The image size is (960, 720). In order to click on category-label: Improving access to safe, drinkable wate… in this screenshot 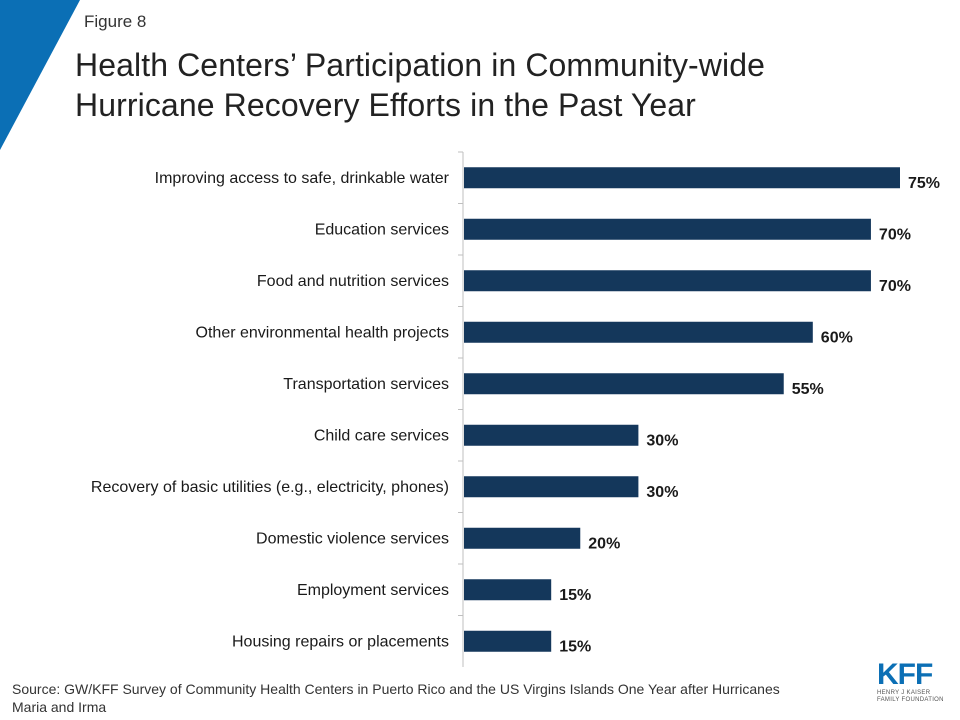, I will do `click(302, 178)`.